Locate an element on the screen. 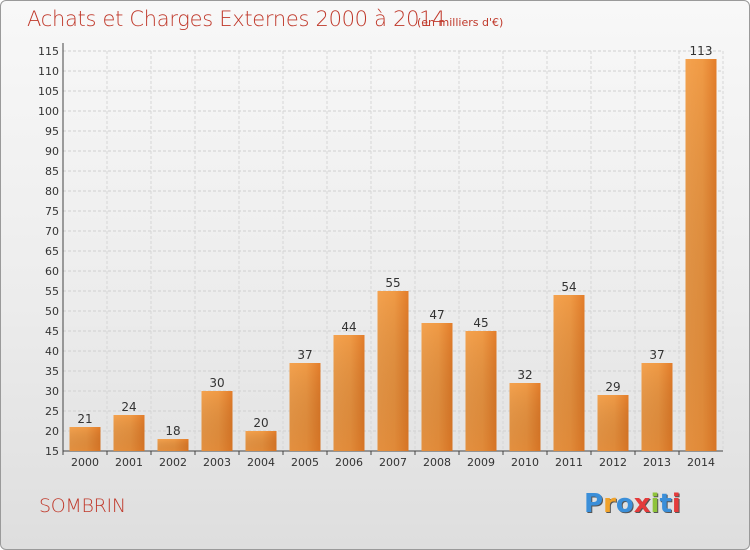  bar-shade-2005 is located at coordinates (305, 407).